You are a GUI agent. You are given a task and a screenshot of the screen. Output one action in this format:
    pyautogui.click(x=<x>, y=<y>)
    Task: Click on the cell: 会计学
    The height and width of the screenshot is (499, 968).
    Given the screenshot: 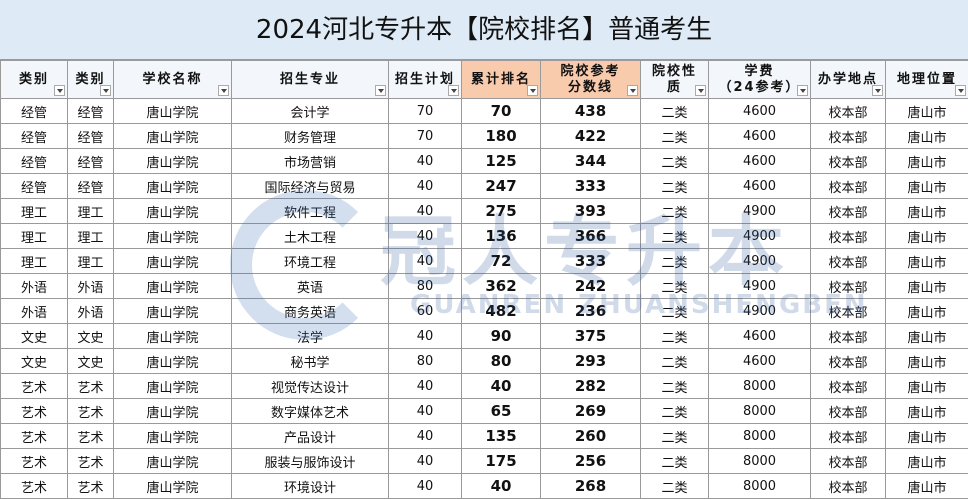 What is the action you would take?
    pyautogui.click(x=310, y=111)
    